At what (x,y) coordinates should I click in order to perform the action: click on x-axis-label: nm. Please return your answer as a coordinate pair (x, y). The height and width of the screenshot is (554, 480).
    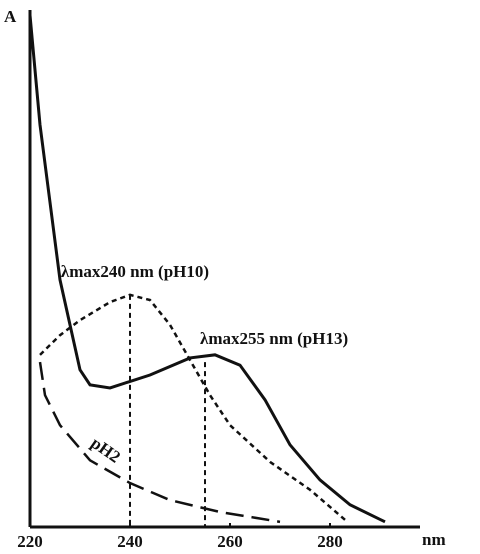
    Looking at the image, I should click on (434, 539).